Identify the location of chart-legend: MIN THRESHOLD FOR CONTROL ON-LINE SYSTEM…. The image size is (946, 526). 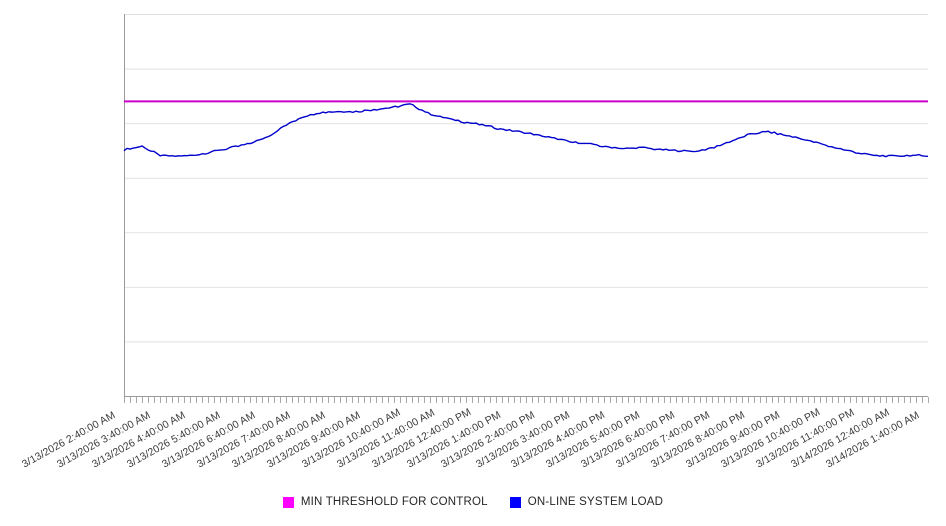
(473, 502).